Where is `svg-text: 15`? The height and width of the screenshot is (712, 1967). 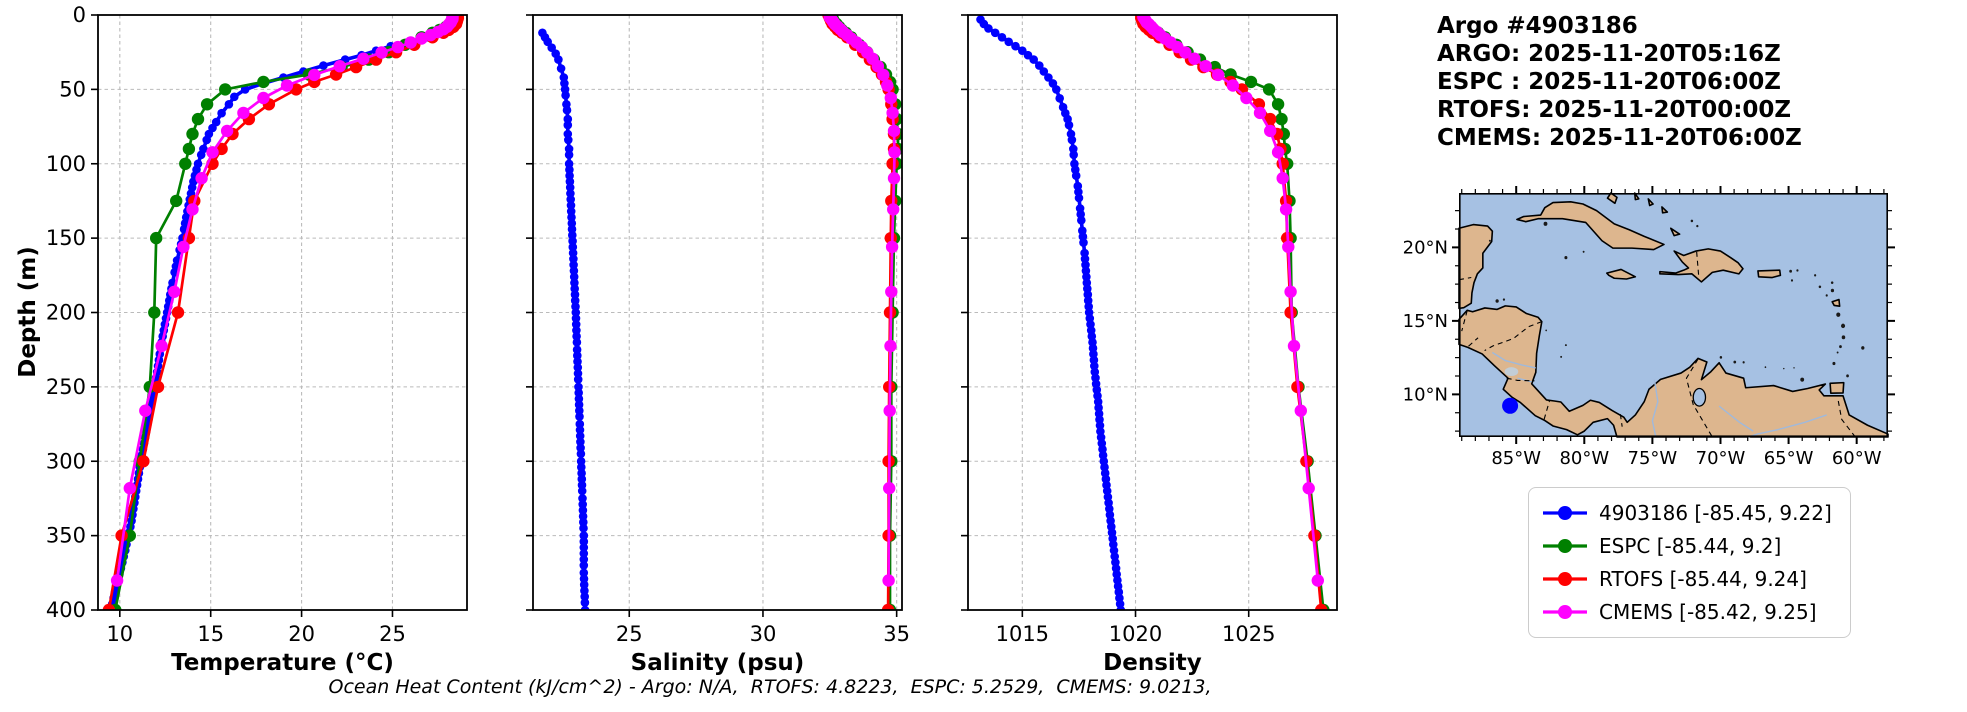
svg-text: 15 is located at coordinates (210, 634).